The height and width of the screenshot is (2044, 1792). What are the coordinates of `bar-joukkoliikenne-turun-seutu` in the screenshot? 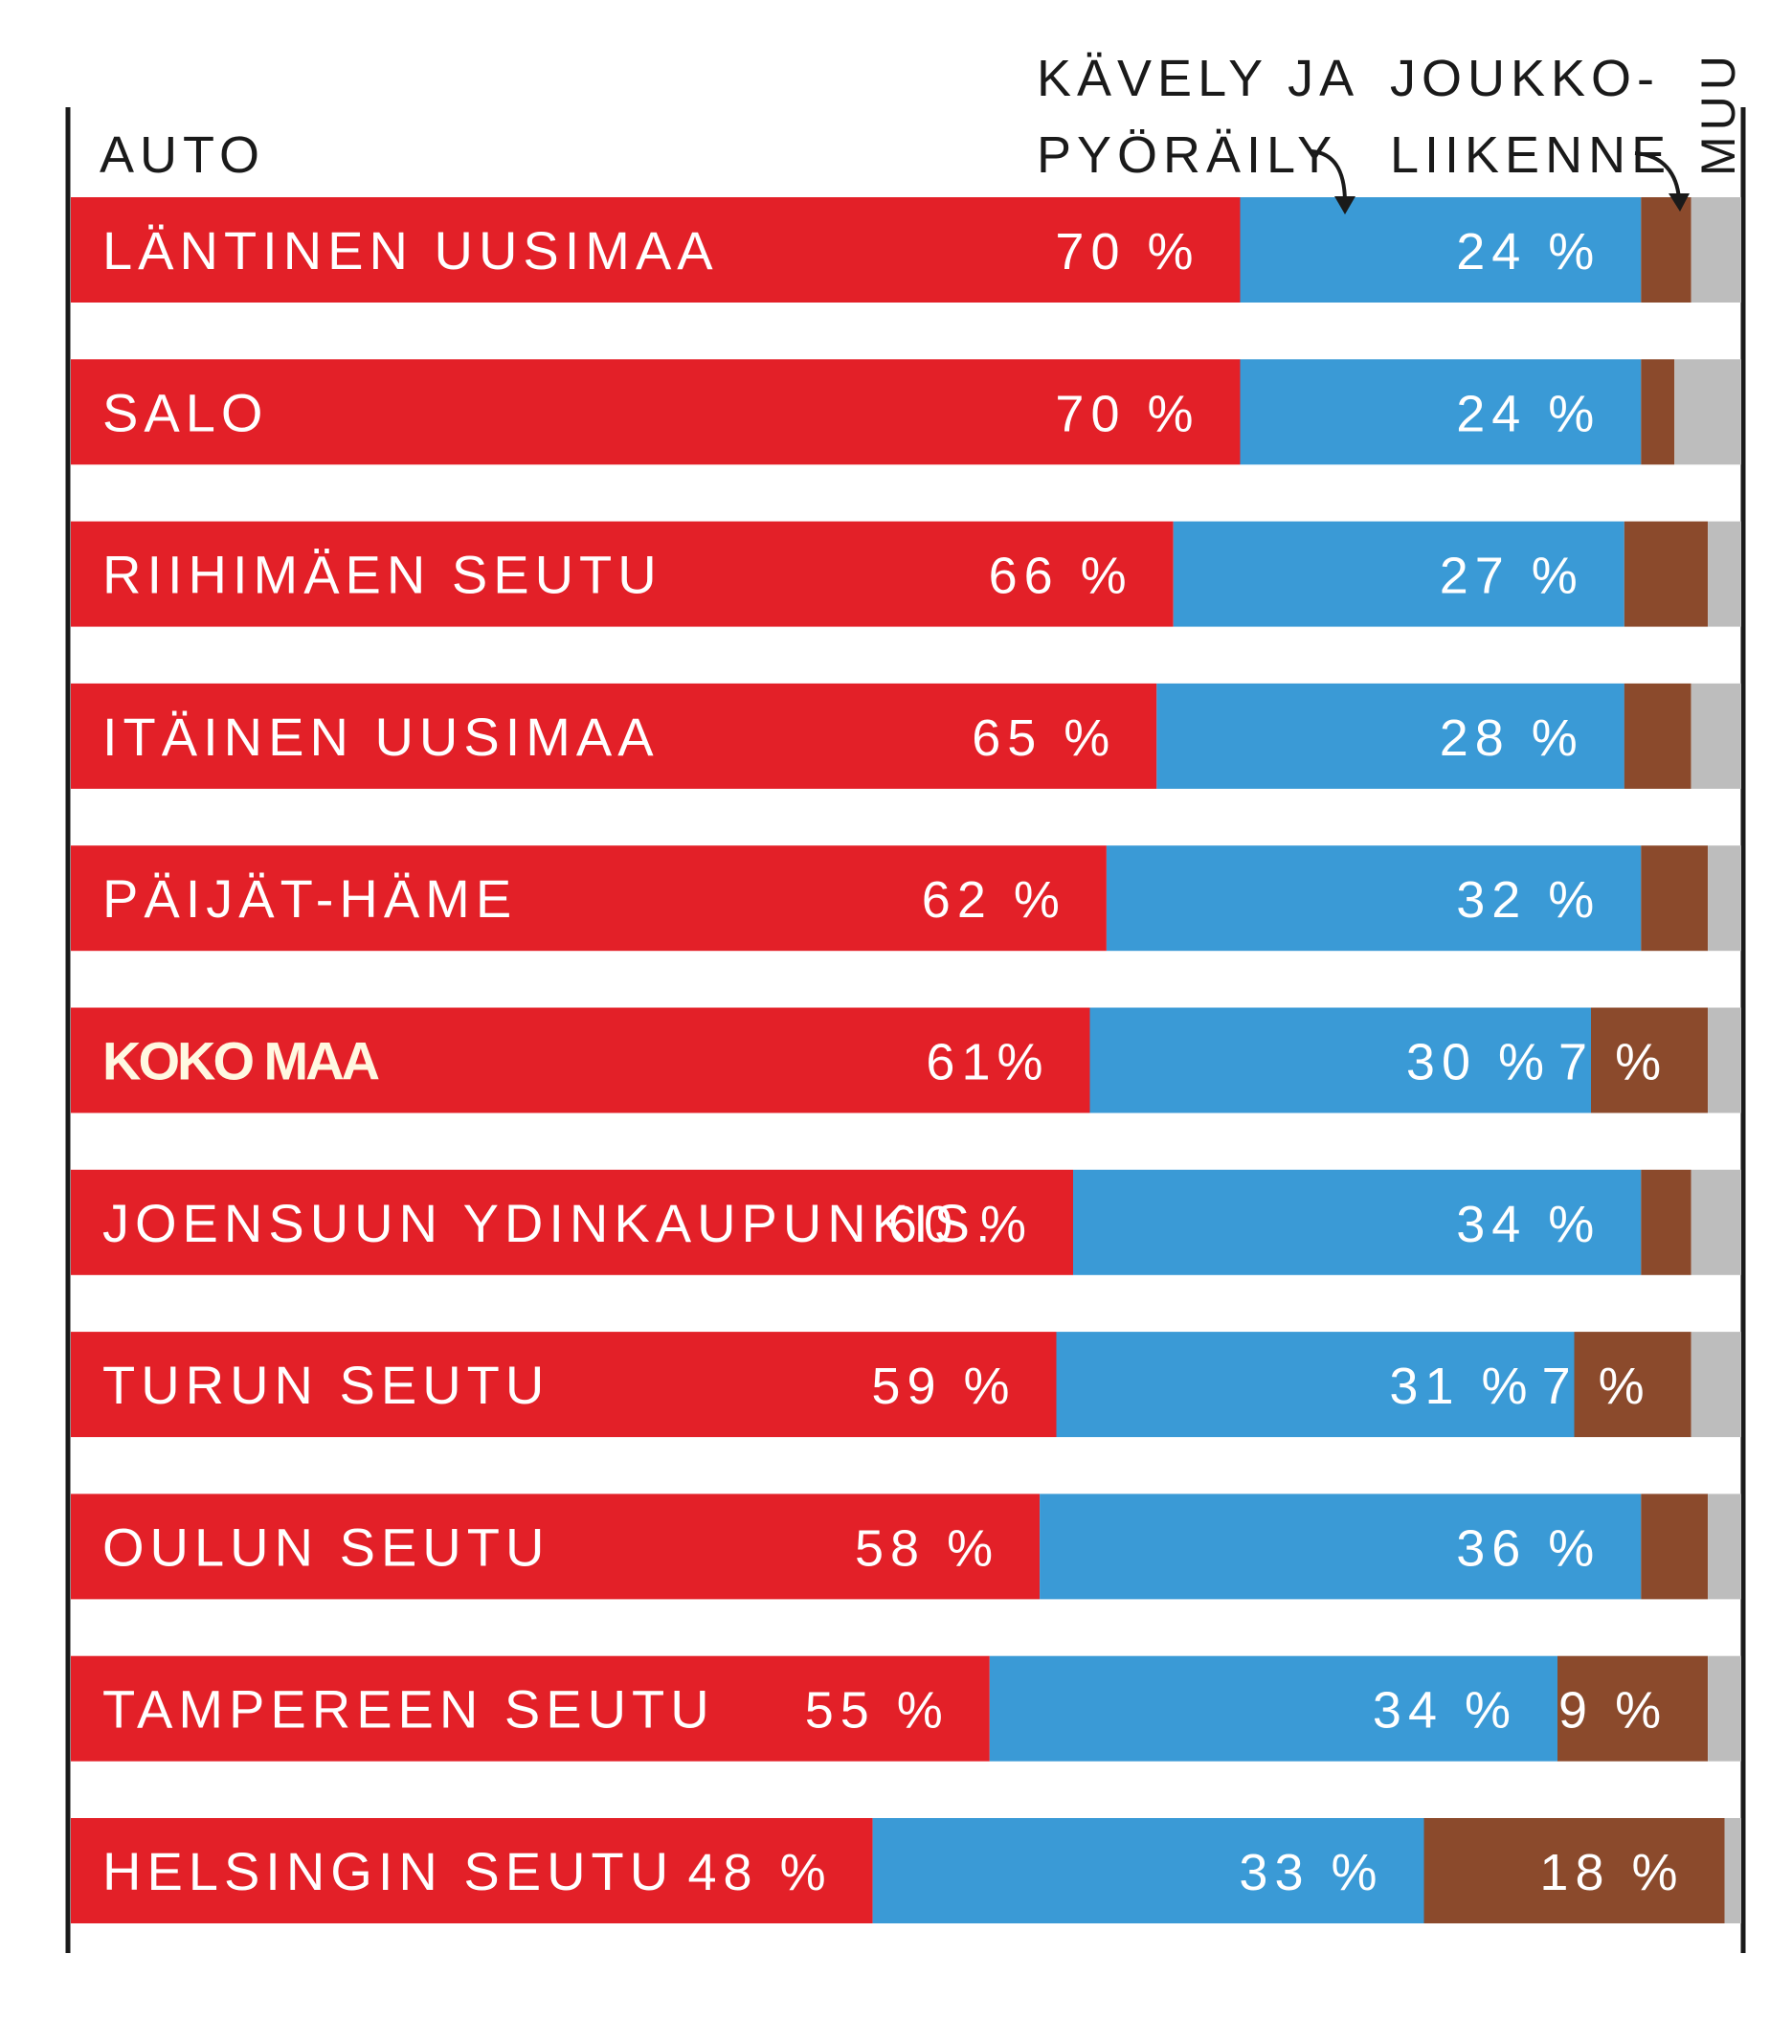 It's located at (1633, 1385).